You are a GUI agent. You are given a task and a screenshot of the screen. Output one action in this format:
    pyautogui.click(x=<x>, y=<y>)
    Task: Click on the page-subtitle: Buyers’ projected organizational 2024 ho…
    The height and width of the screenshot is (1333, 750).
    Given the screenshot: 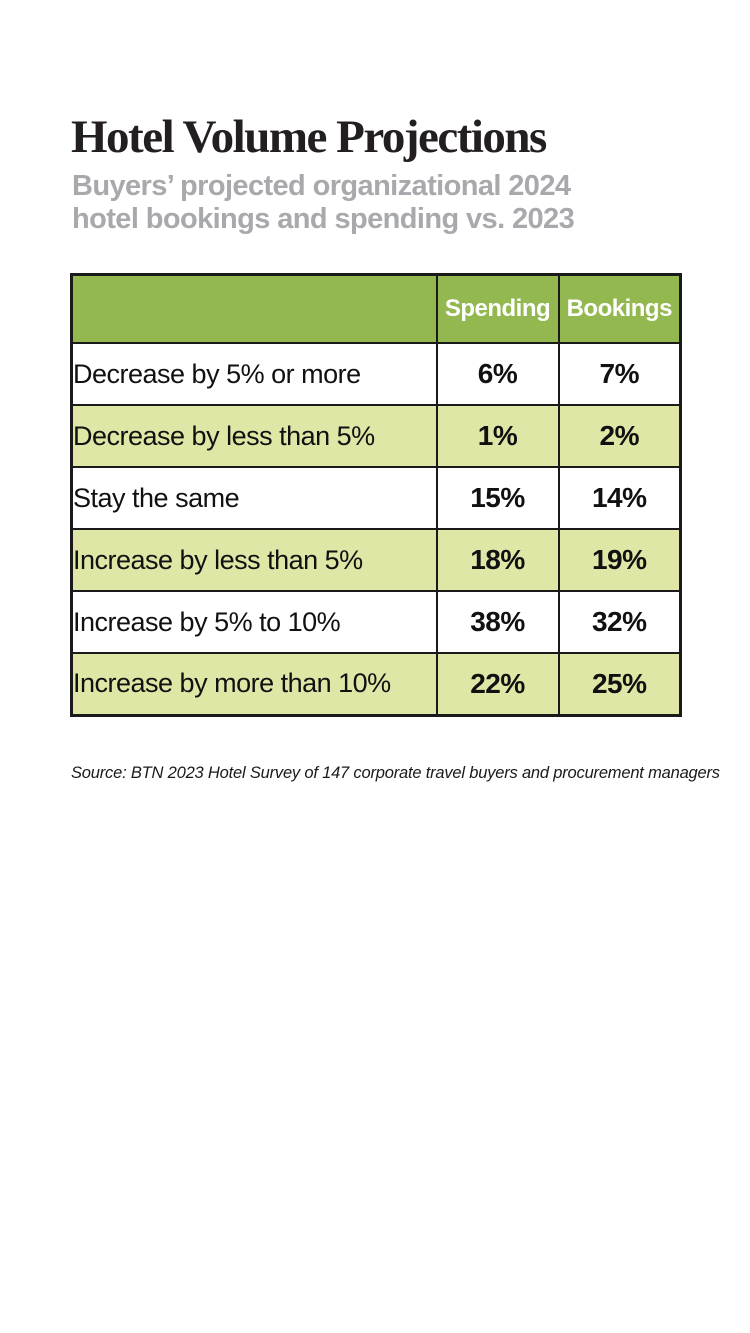 What is the action you would take?
    pyautogui.click(x=323, y=203)
    